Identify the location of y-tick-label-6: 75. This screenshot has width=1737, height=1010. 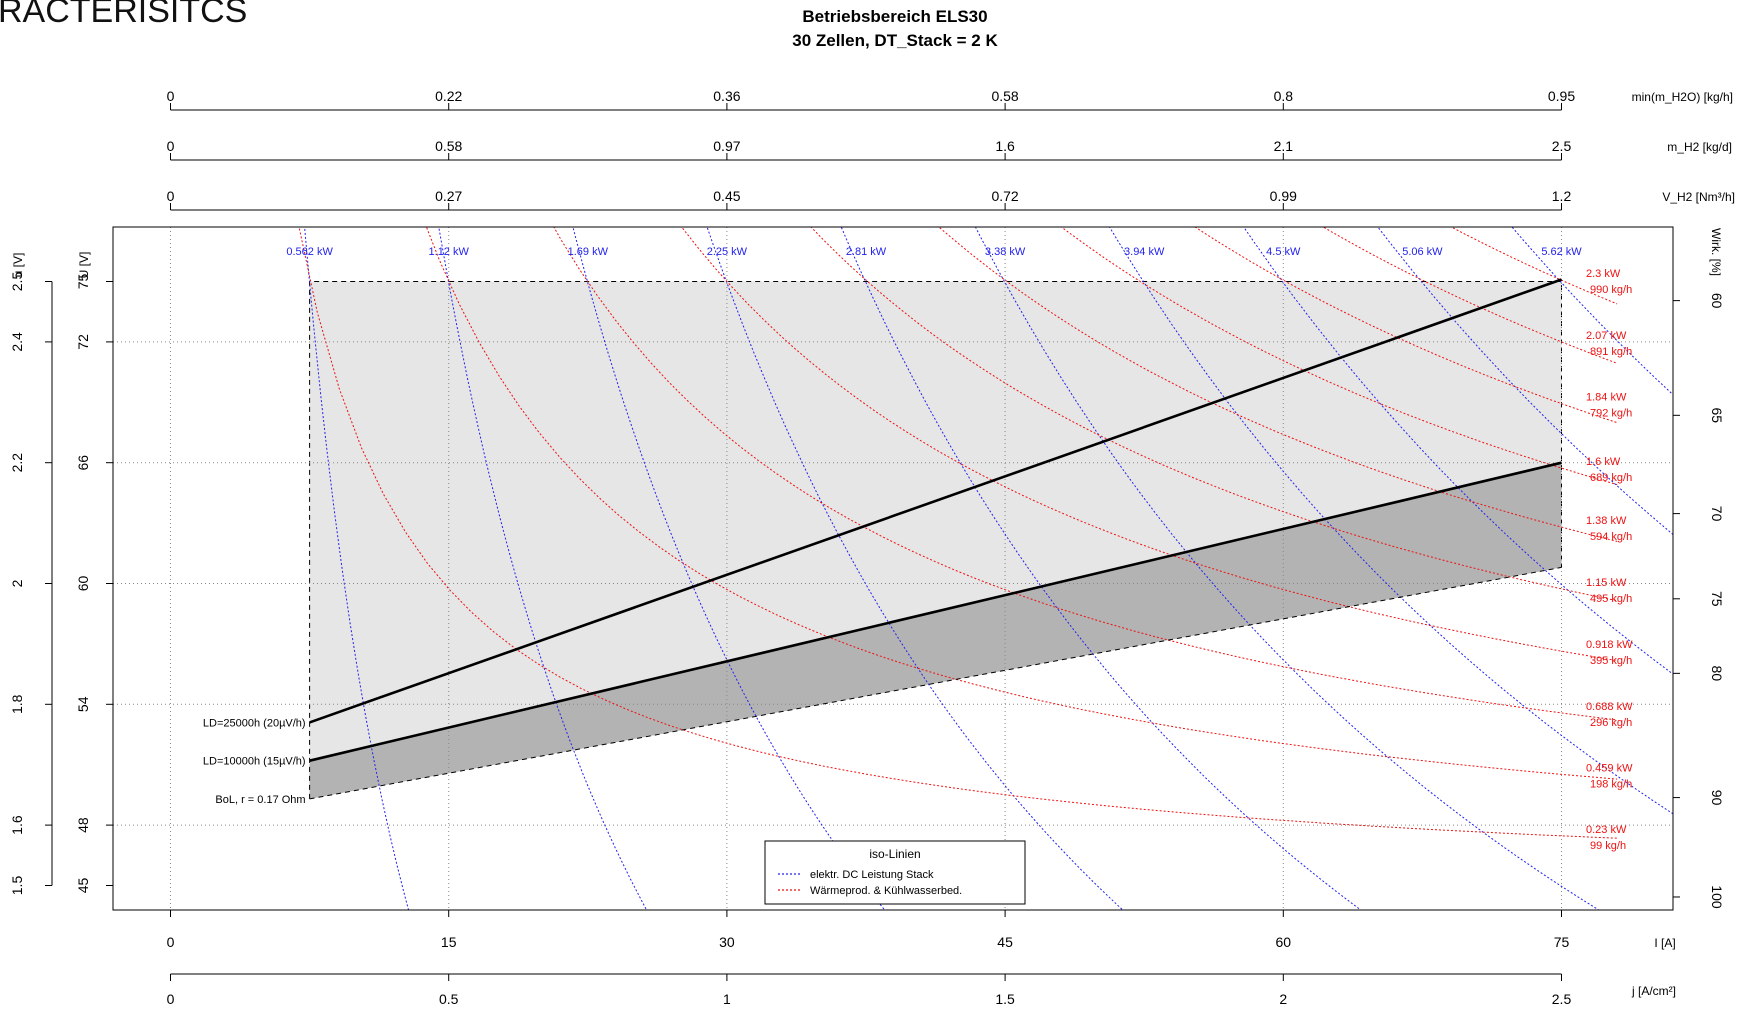
(83, 282).